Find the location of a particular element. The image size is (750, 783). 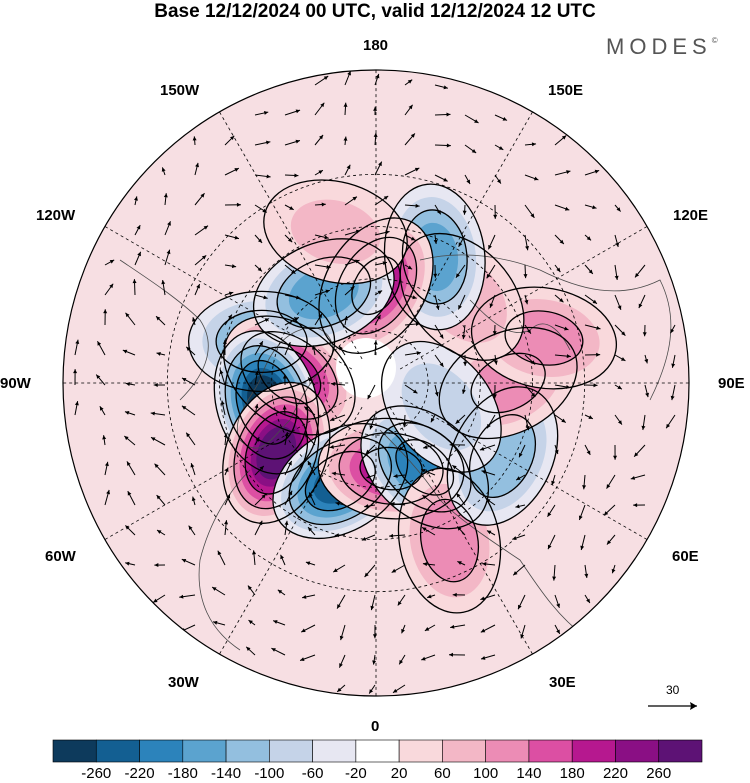

colorbar-tick-label: -100 is located at coordinates (269, 773).